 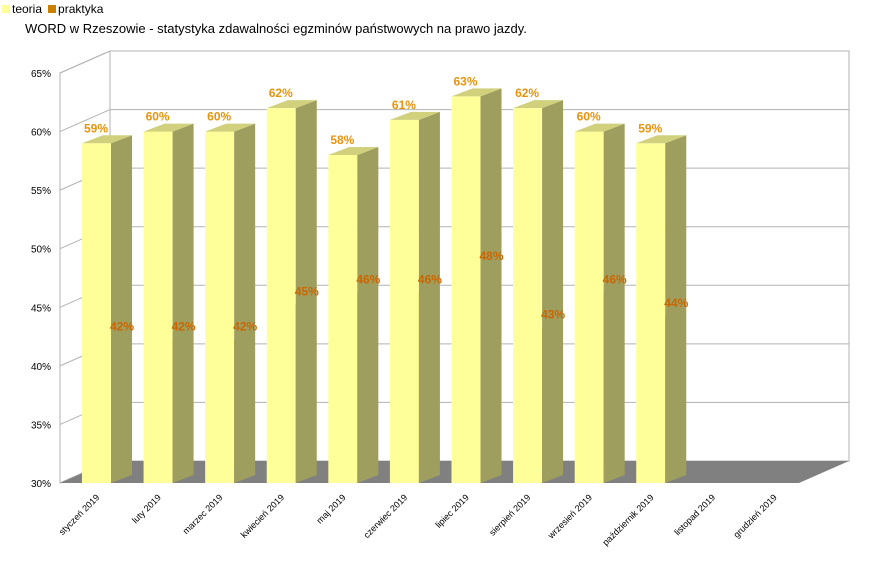 I want to click on x-tick-label: maj 2019, so click(x=330, y=508).